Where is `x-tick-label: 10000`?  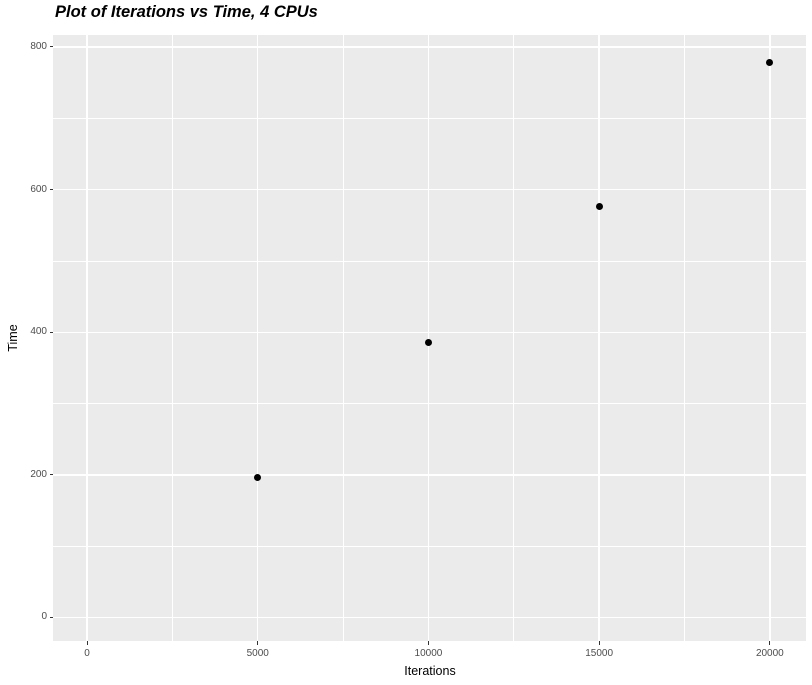 x-tick-label: 10000 is located at coordinates (428, 653).